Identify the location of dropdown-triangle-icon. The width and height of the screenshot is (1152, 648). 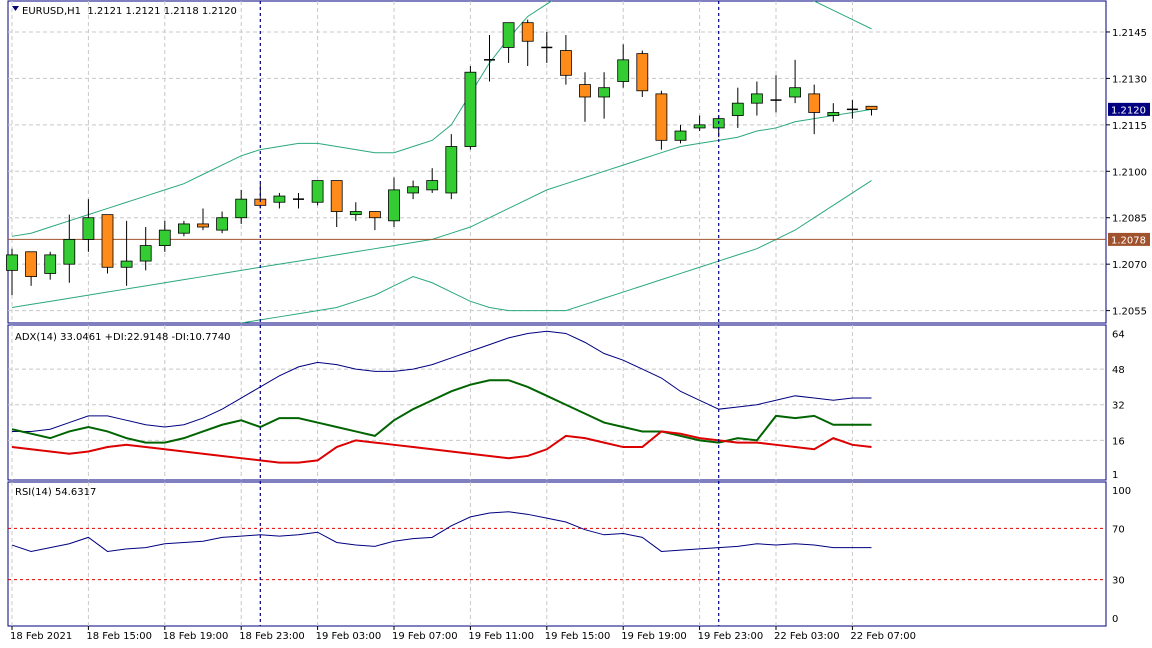
(15, 8).